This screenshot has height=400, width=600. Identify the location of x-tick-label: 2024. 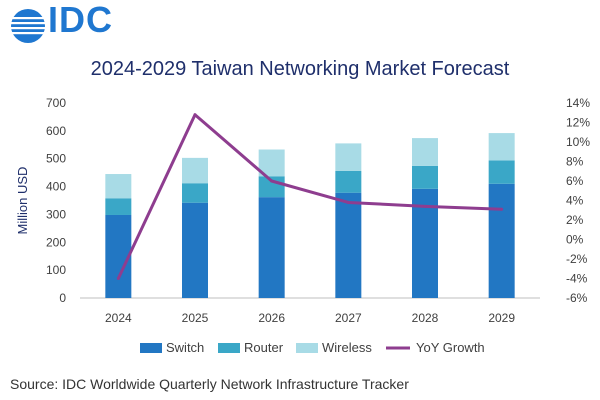
(118, 318).